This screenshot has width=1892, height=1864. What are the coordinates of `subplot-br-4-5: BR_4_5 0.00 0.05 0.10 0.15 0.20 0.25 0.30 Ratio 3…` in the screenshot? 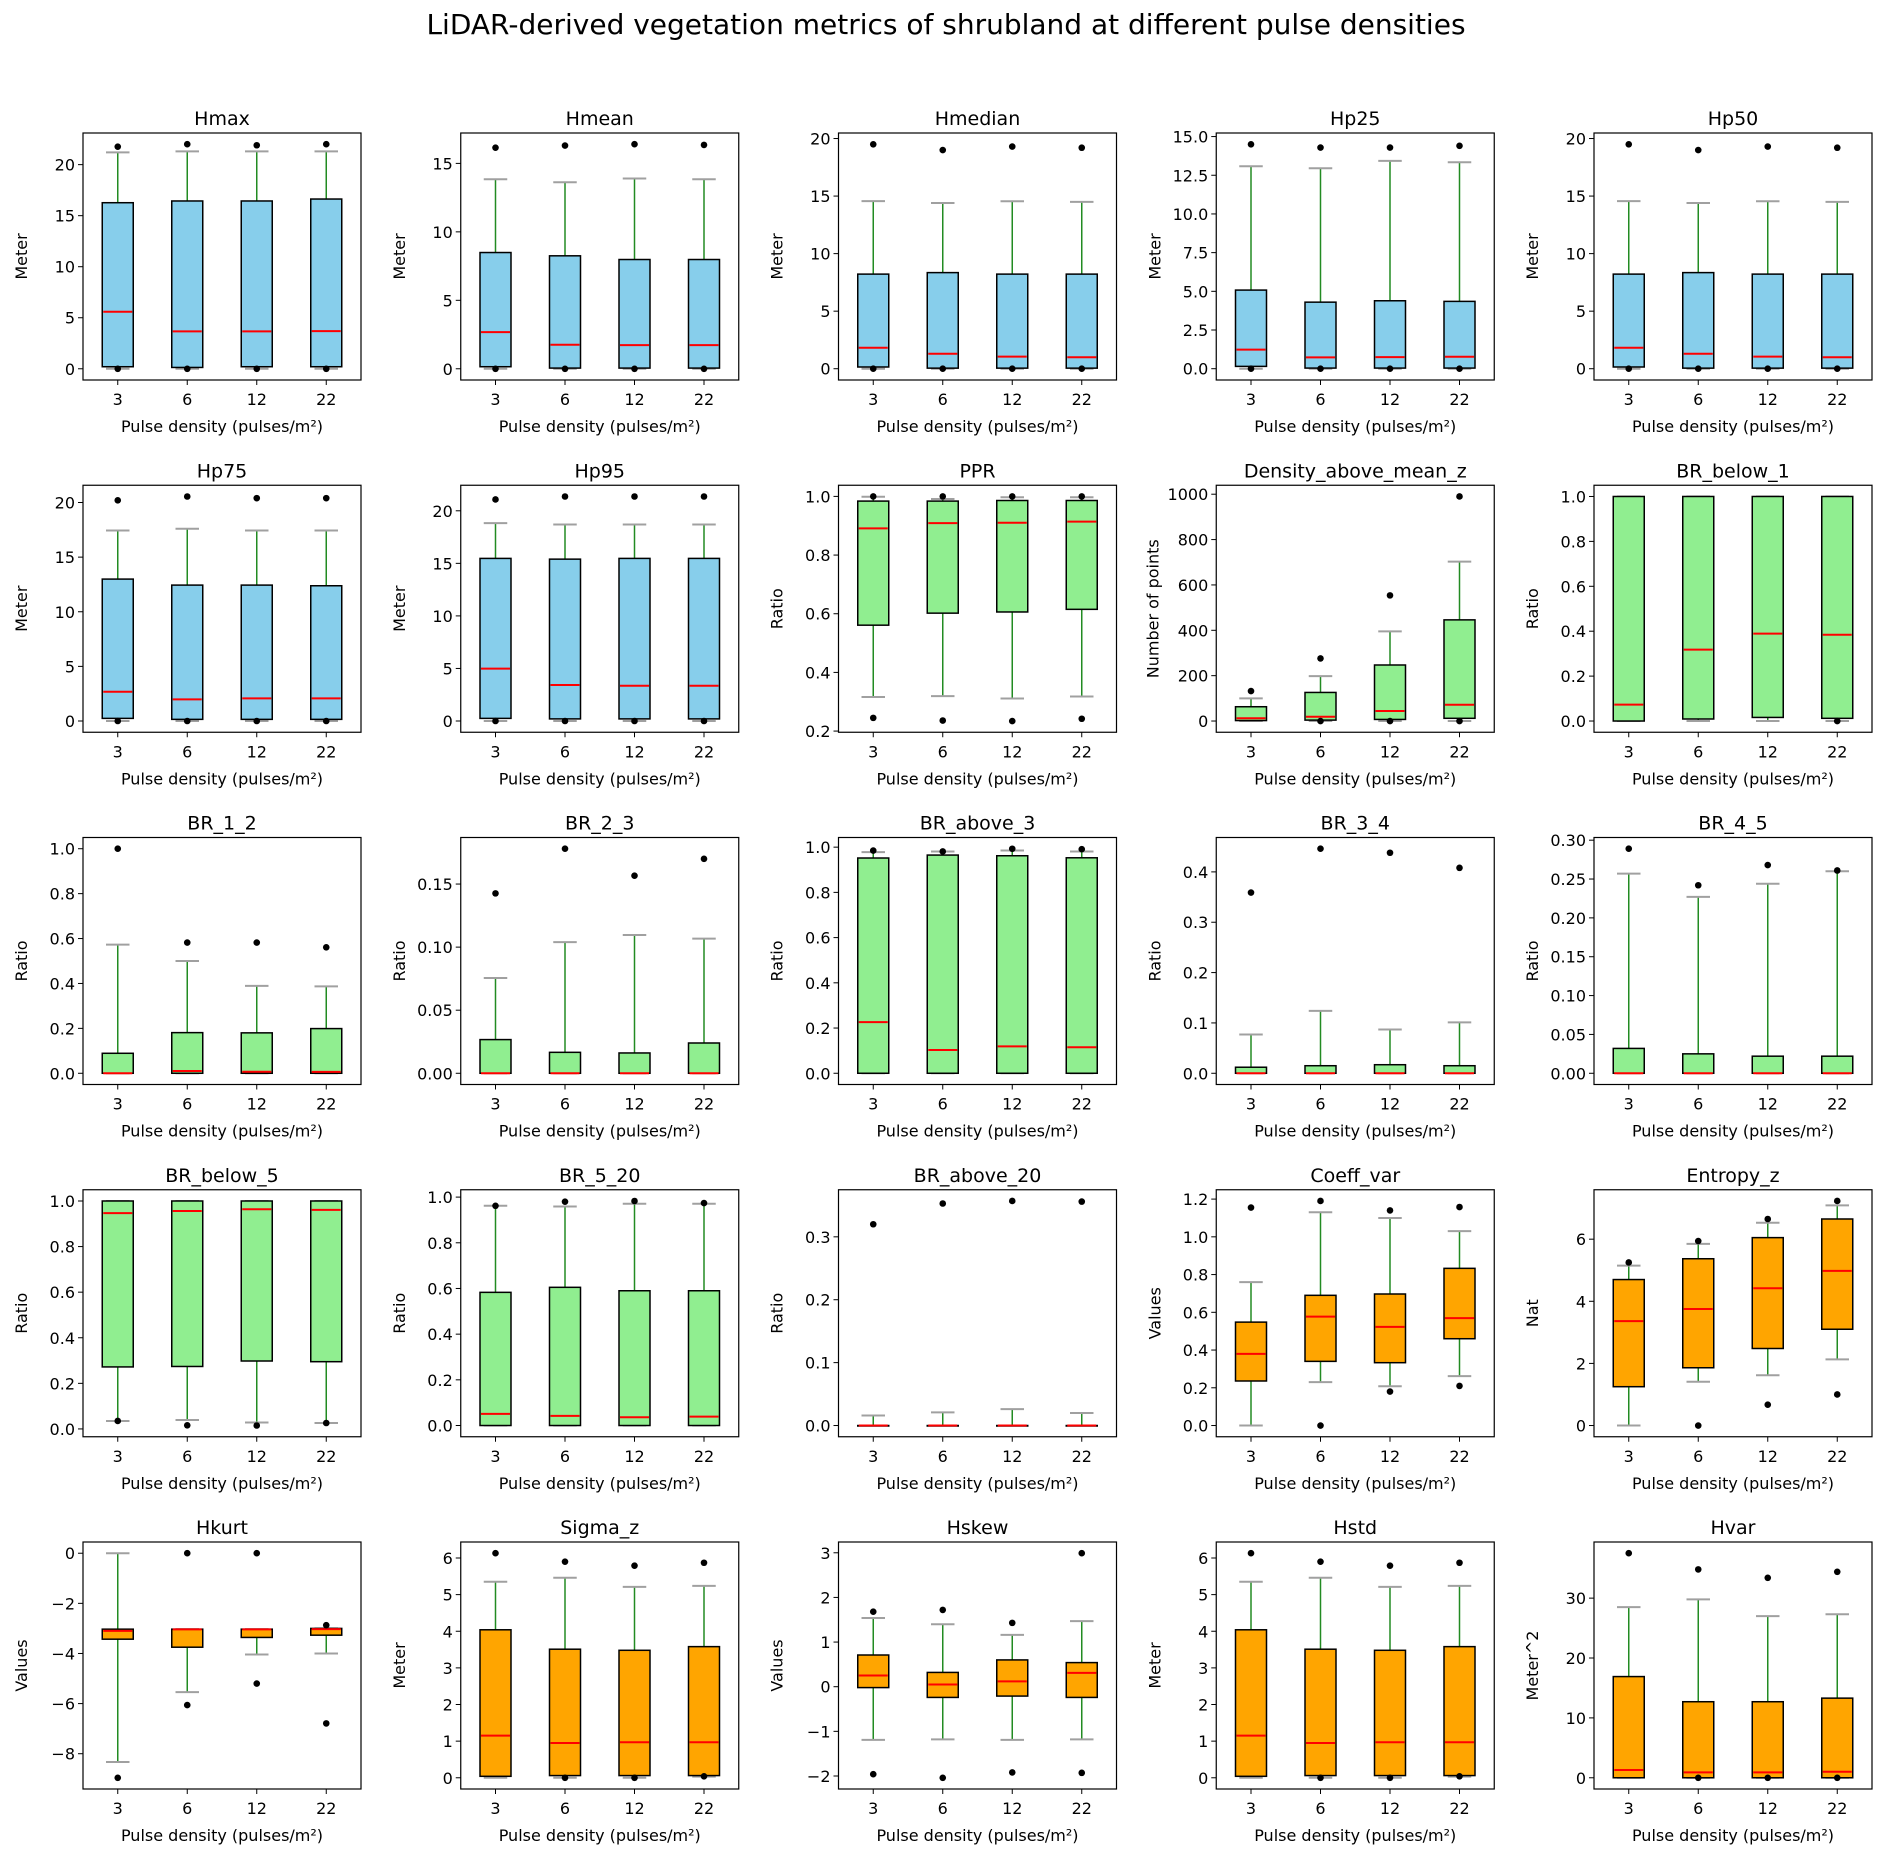 It's located at (1698, 977).